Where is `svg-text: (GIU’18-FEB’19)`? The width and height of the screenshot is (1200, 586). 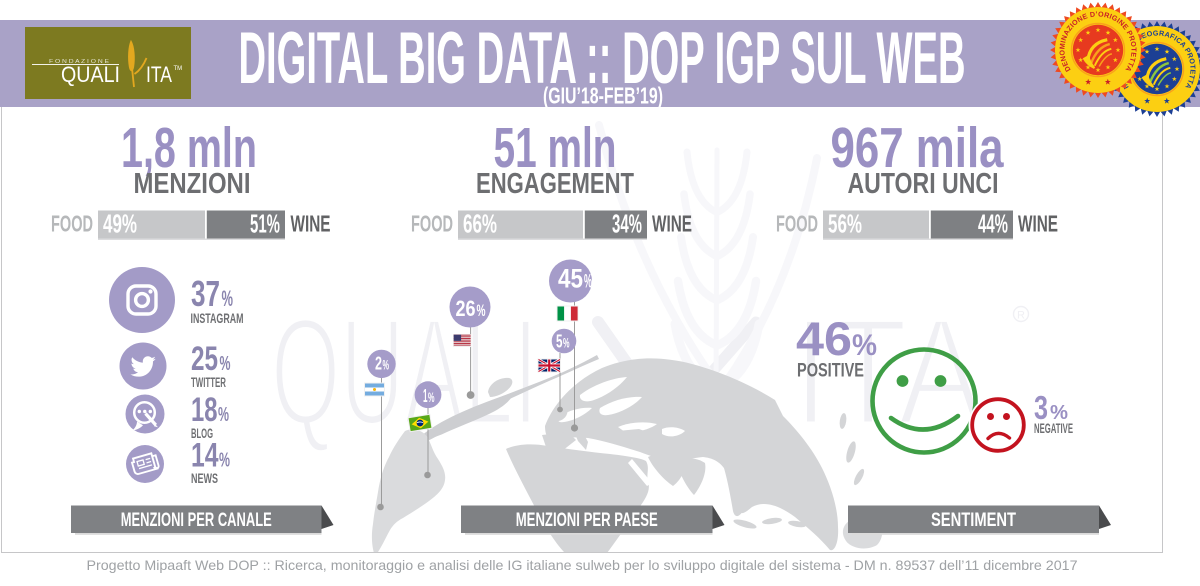
svg-text: (GIU’18-FEB’19) is located at coordinates (603, 96).